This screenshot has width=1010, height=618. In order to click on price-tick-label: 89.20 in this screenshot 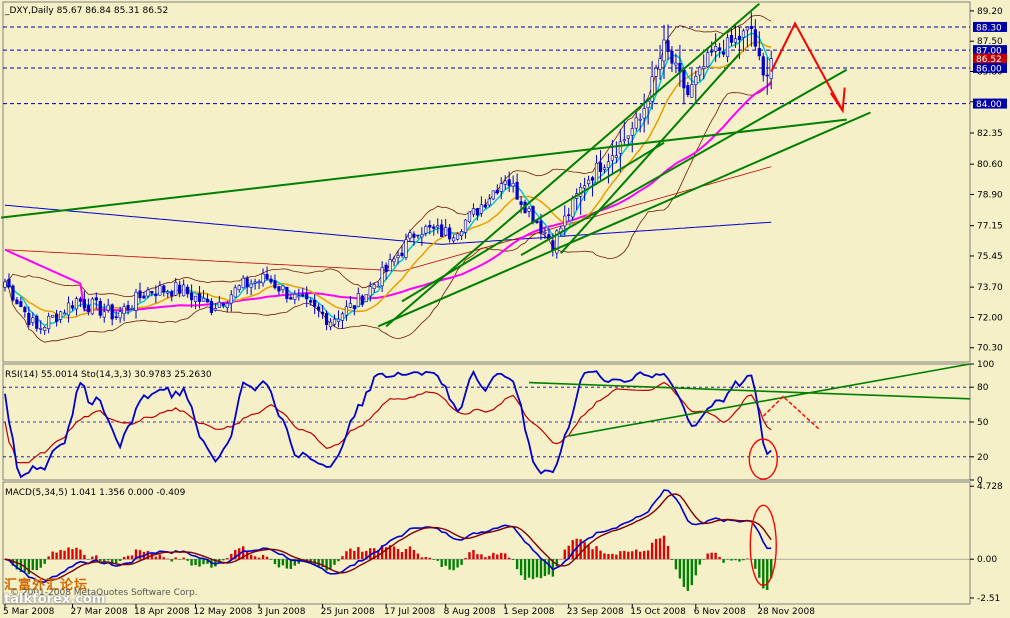, I will do `click(990, 12)`.